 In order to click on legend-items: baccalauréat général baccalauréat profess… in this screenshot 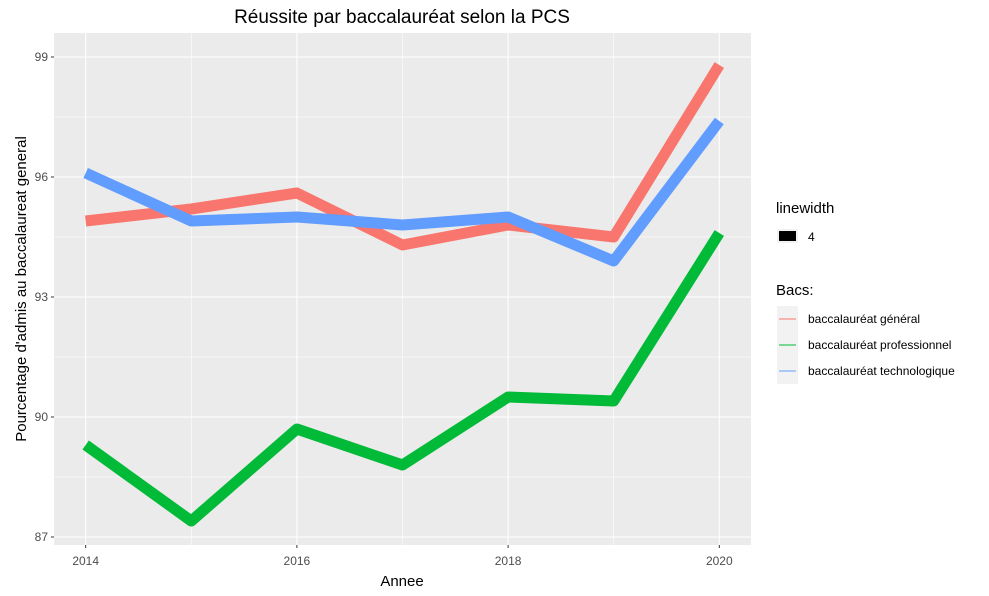, I will do `click(866, 345)`.